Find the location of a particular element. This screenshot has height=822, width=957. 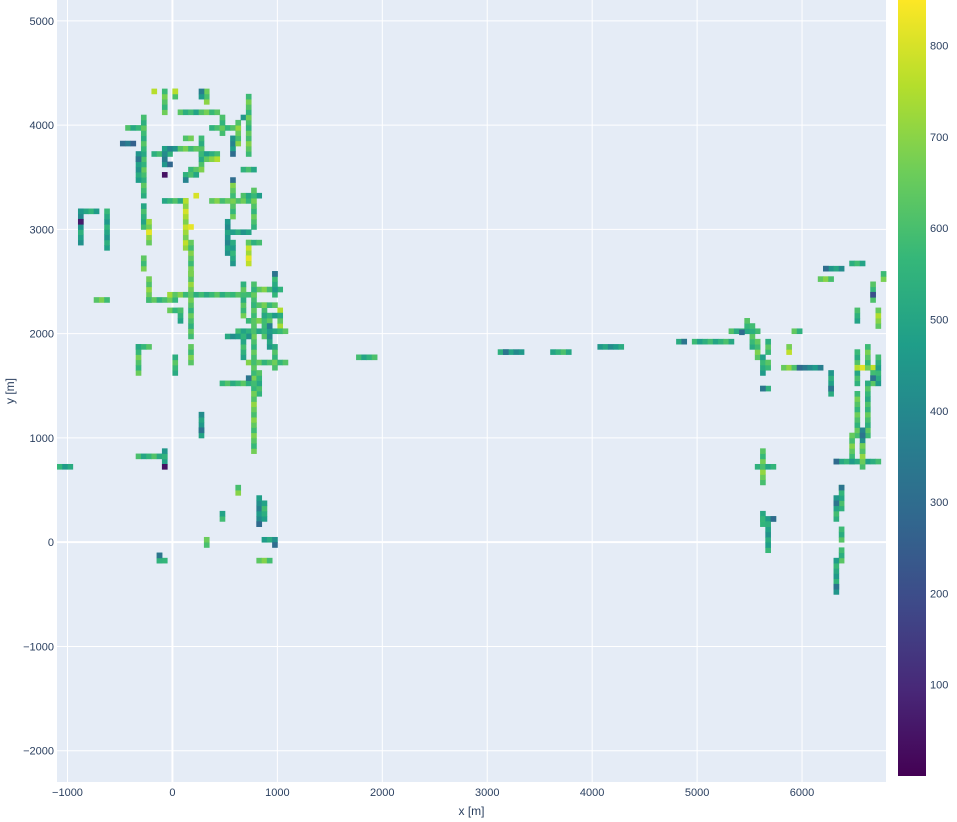

y-tick-label: 2000 is located at coordinates (42, 335).